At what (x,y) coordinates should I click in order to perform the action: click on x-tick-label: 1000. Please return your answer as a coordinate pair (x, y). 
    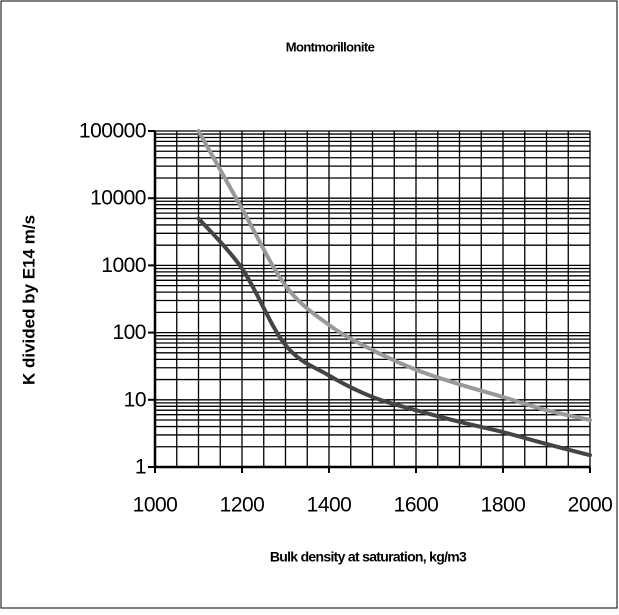
    Looking at the image, I should click on (155, 505).